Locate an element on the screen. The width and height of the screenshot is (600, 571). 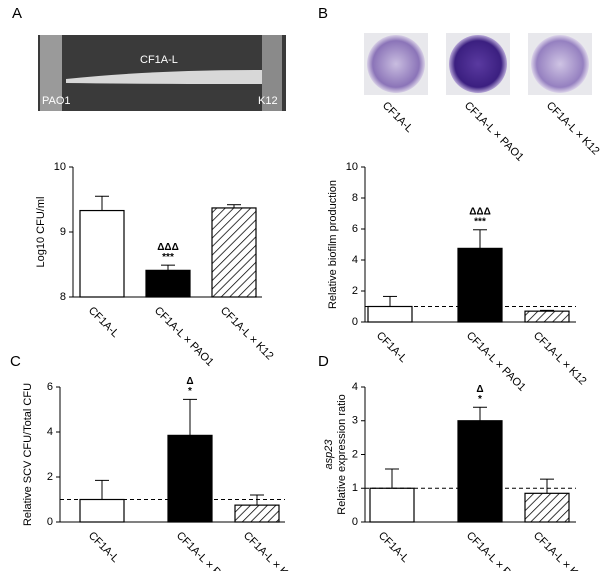
image-label: PAO1 is located at coordinates (56, 101).